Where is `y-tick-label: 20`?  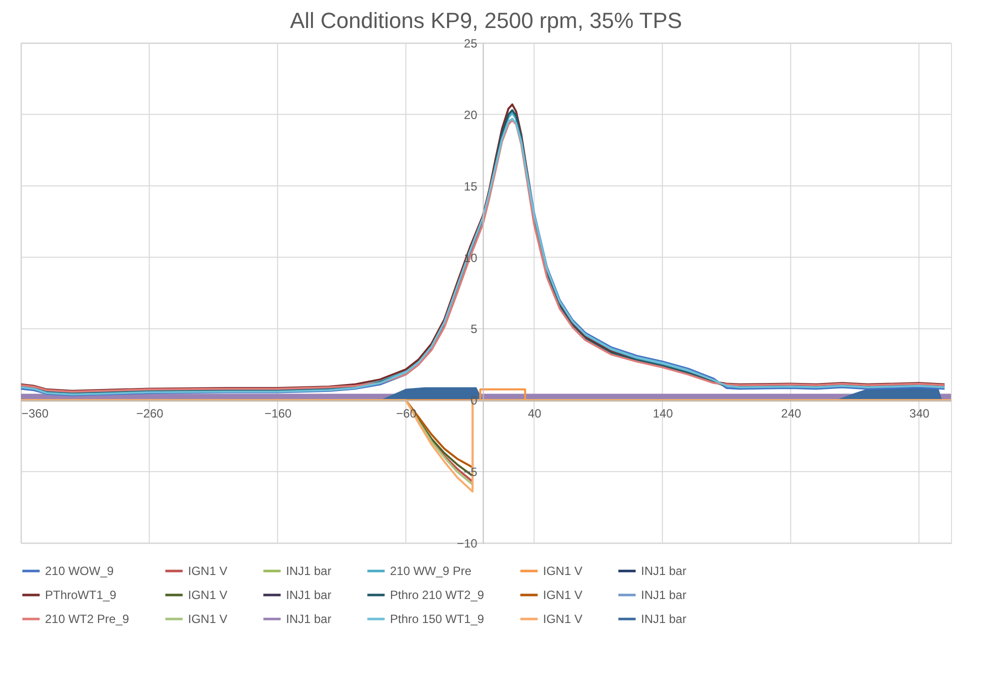
y-tick-label: 20 is located at coordinates (471, 115).